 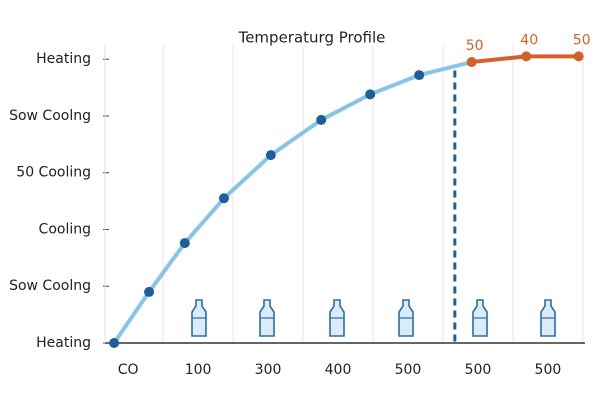 What do you see at coordinates (198, 370) in the screenshot?
I see `x-tick-label: 100` at bounding box center [198, 370].